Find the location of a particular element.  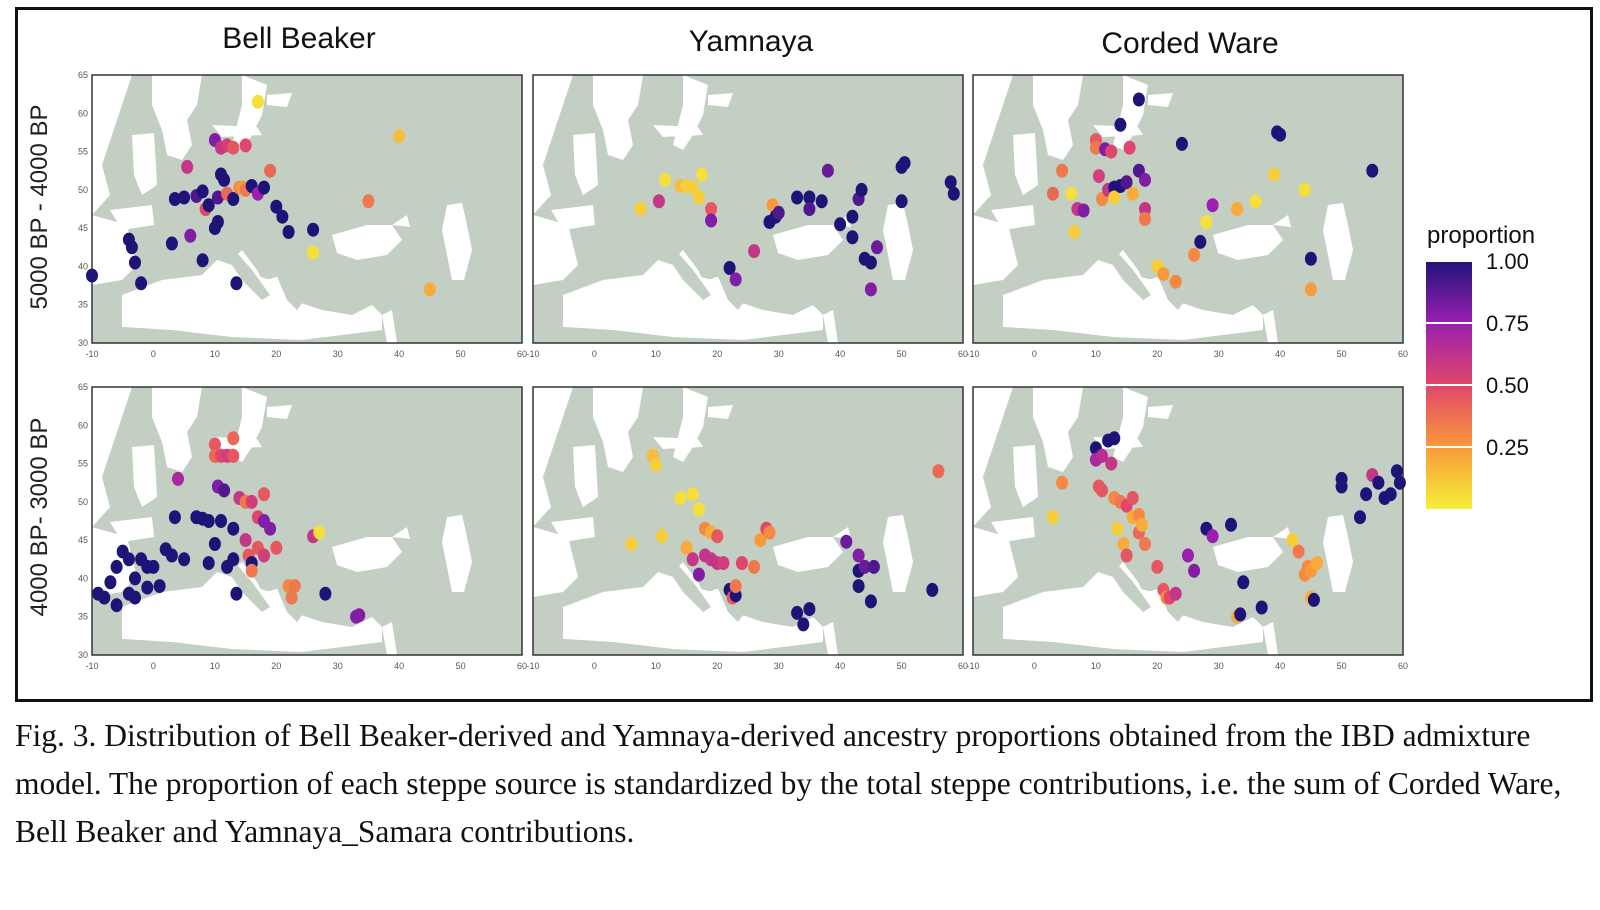

y-tick-label: 35 is located at coordinates (83, 305).